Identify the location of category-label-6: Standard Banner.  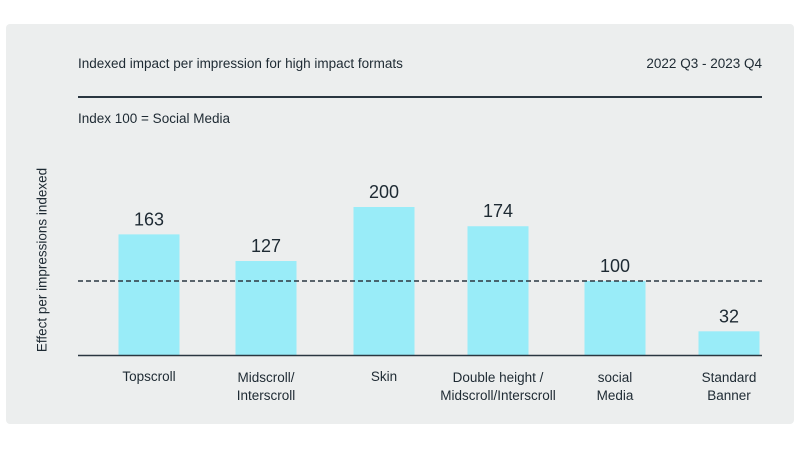
(729, 386).